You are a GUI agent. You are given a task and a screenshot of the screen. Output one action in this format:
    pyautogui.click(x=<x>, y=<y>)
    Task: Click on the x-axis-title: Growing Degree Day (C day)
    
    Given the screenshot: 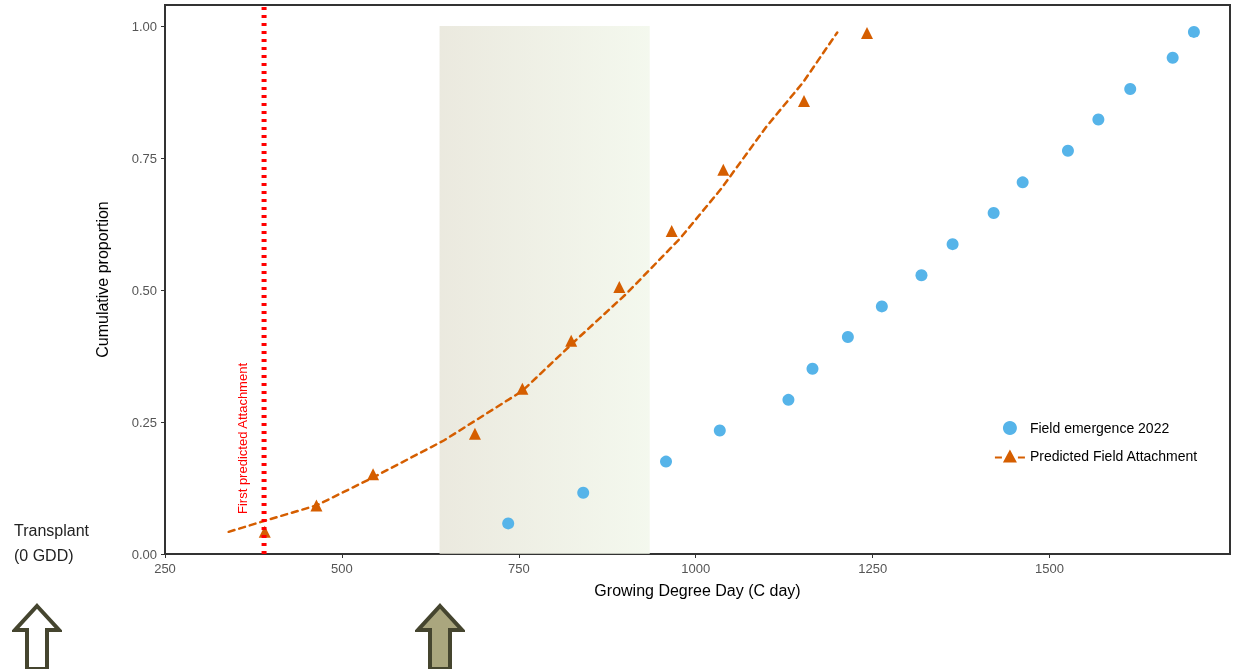 What is the action you would take?
    pyautogui.click(x=697, y=590)
    